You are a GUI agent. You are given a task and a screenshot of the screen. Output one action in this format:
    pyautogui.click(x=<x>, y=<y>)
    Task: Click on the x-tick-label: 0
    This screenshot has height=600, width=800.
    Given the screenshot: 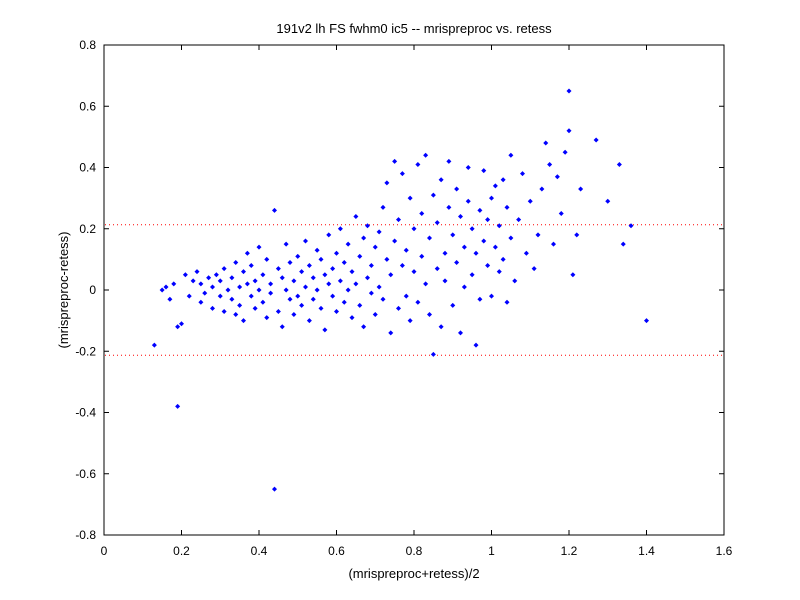 What is the action you would take?
    pyautogui.click(x=104, y=551)
    